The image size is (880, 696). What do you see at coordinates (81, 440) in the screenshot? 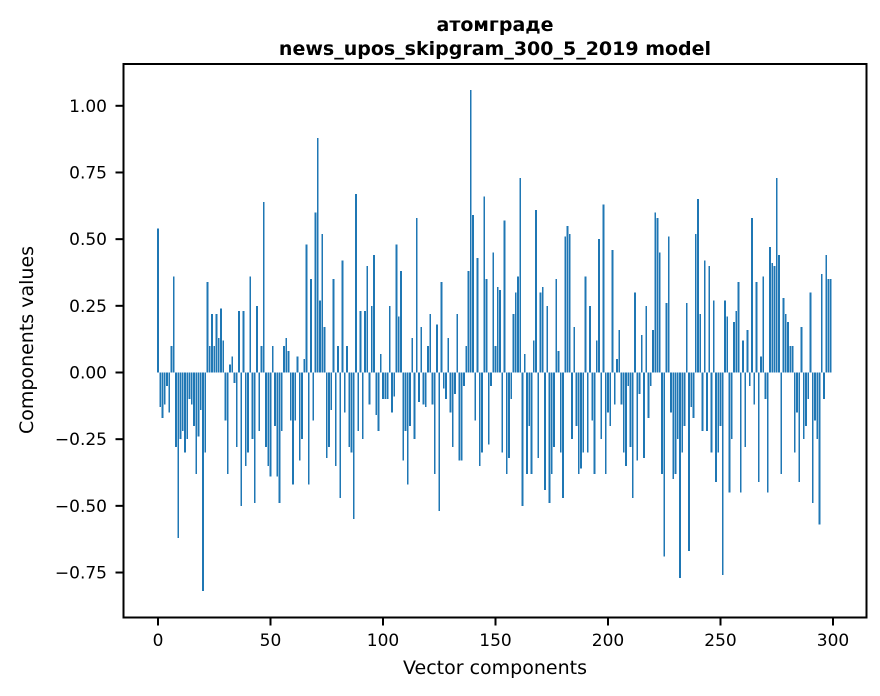
I see `y-tick-label: −0.25` at bounding box center [81, 440].